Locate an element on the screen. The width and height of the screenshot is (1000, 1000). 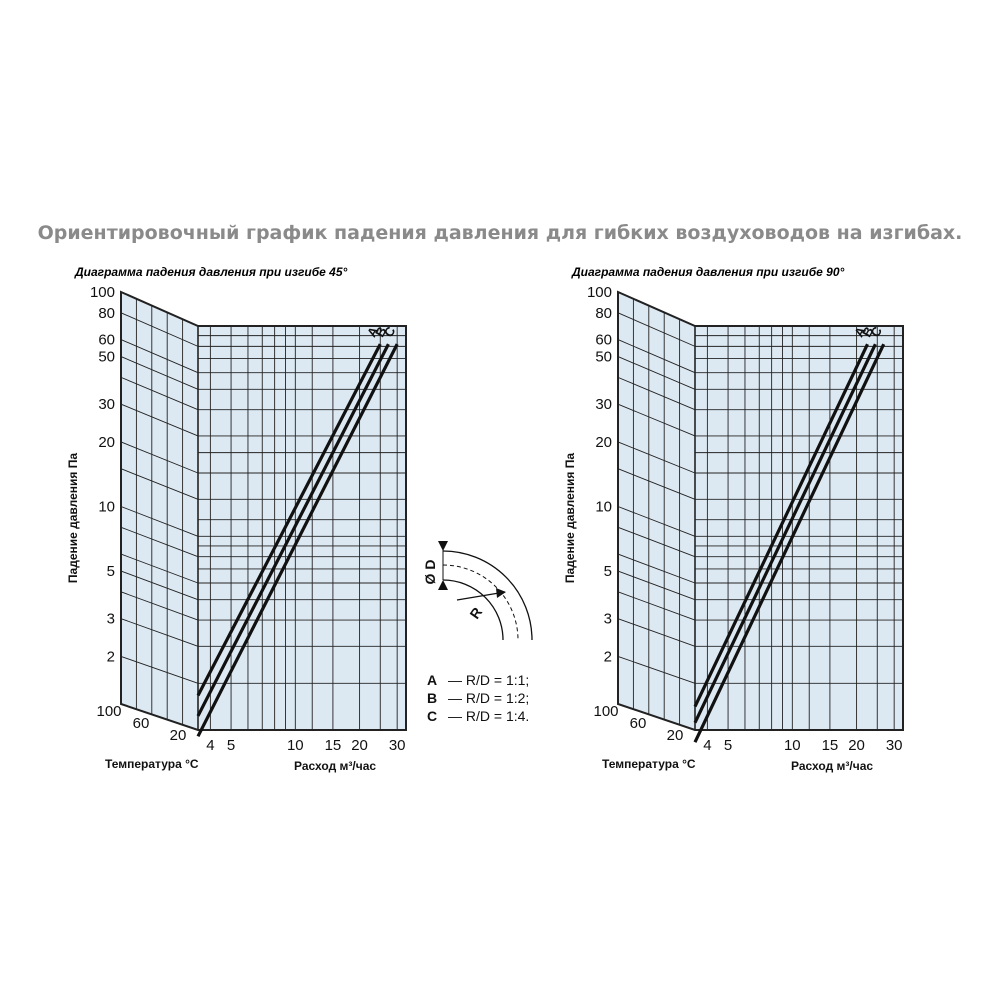
legend: A — R/D = 1:1; B — R/D = 1:2; C — R/D = 1:4. is located at coordinates (478, 698).